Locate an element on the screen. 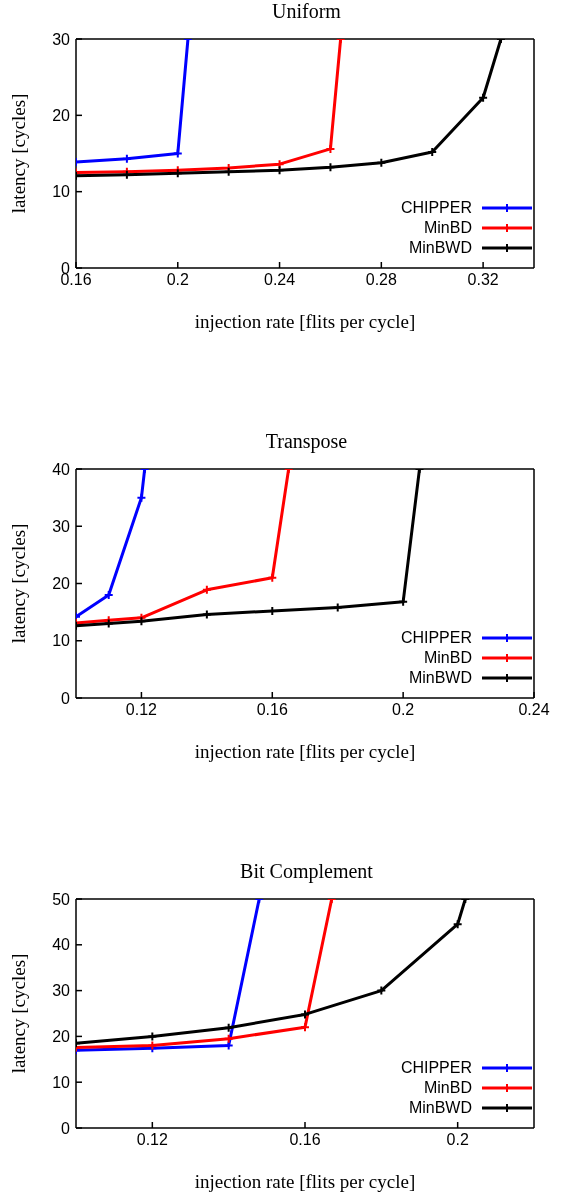 This screenshot has height=1201, width=563. y-tick-label: 50 is located at coordinates (61, 899).